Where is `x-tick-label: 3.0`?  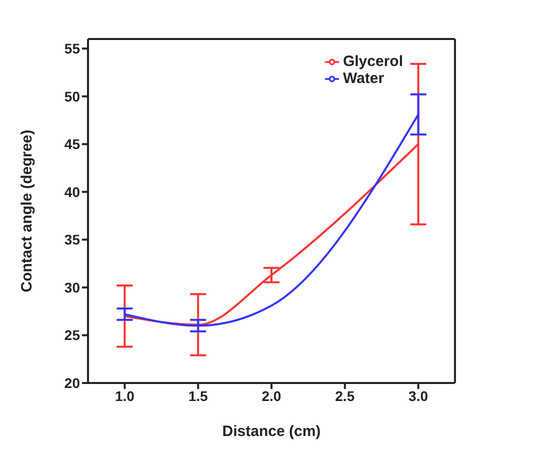 x-tick-label: 3.0 is located at coordinates (418, 396).